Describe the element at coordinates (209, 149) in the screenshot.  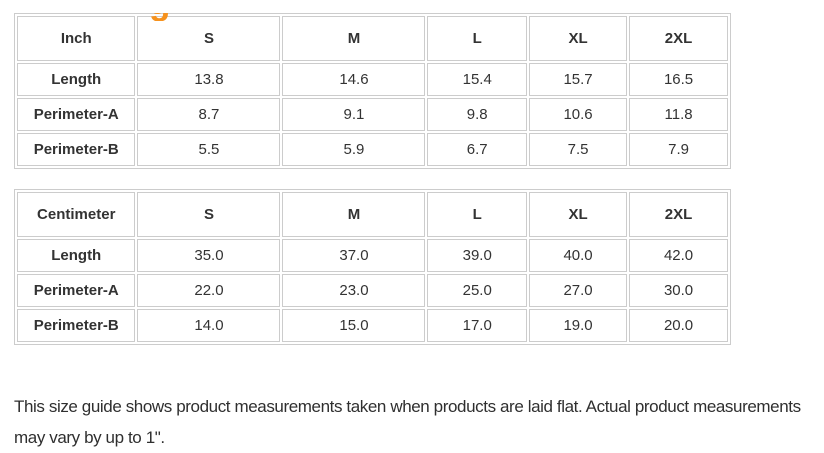
I see `size-value: 5.5` at that location.